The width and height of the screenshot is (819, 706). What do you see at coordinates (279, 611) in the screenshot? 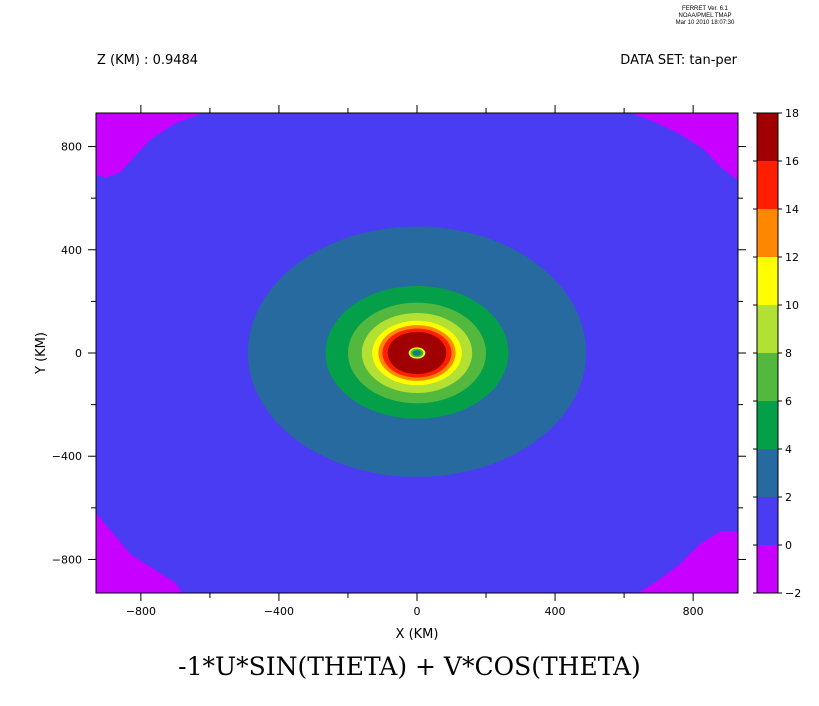
I see `x-tick-label: −400` at bounding box center [279, 611].